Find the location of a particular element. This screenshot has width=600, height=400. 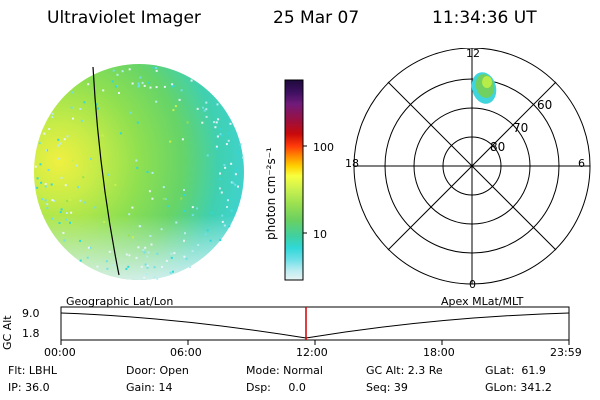

param-gc-alt: GC Alt: 2.3 Re is located at coordinates (404, 370).